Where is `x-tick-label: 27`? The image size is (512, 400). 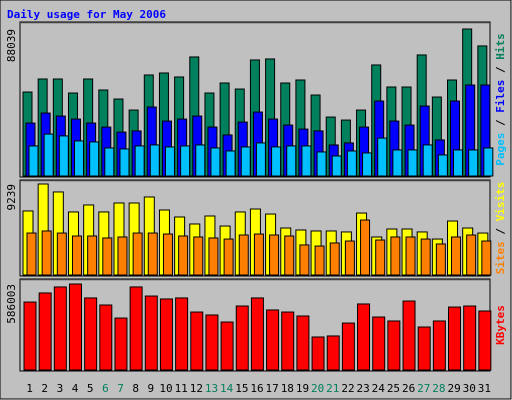
x-tick-label: 27 is located at coordinates (423, 388).